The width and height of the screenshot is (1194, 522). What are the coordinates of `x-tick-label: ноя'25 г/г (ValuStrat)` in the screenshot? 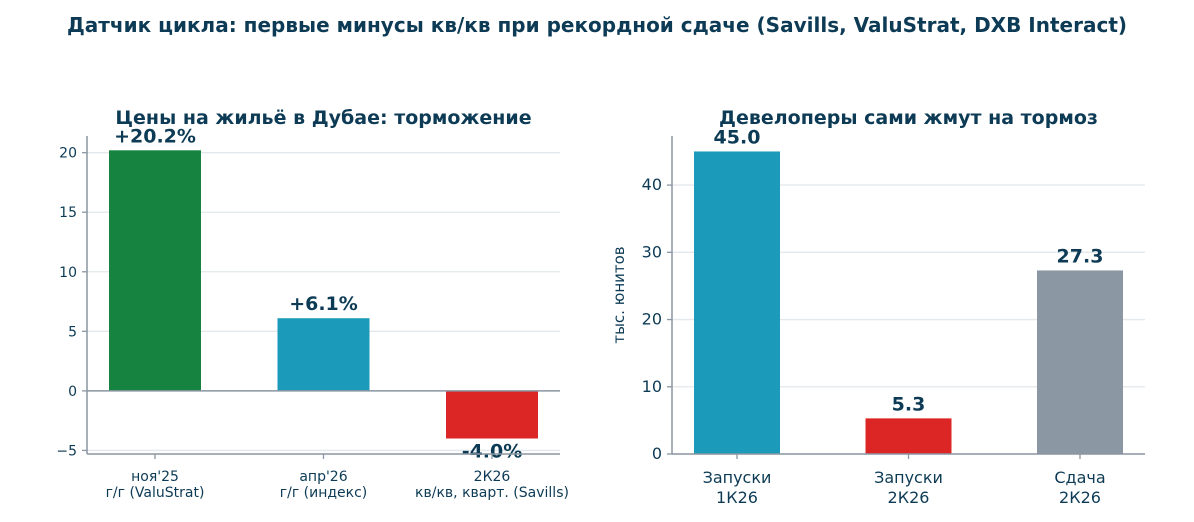 It's located at (155, 485).